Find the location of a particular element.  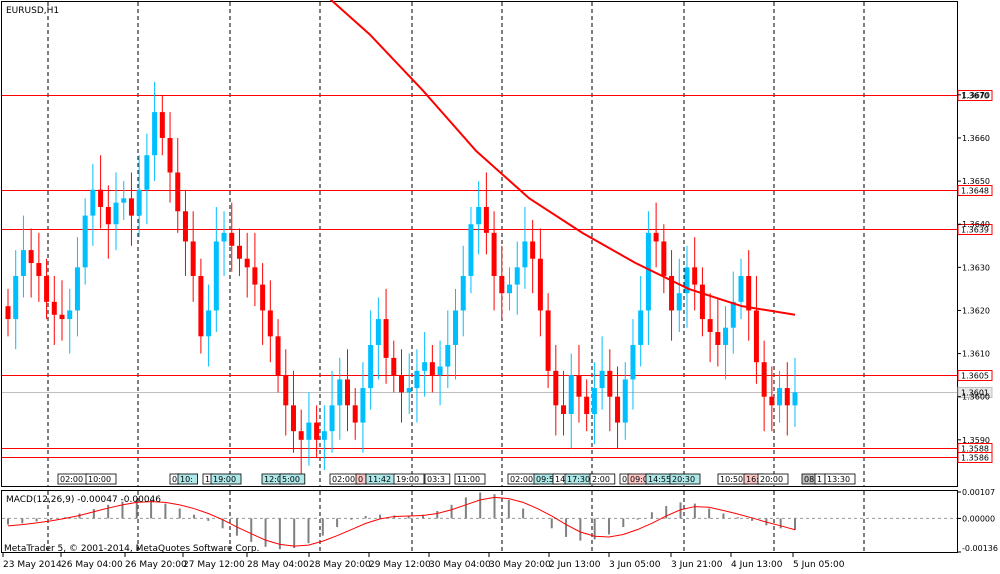

time-marker-label-7: 5:00 is located at coordinates (291, 479).